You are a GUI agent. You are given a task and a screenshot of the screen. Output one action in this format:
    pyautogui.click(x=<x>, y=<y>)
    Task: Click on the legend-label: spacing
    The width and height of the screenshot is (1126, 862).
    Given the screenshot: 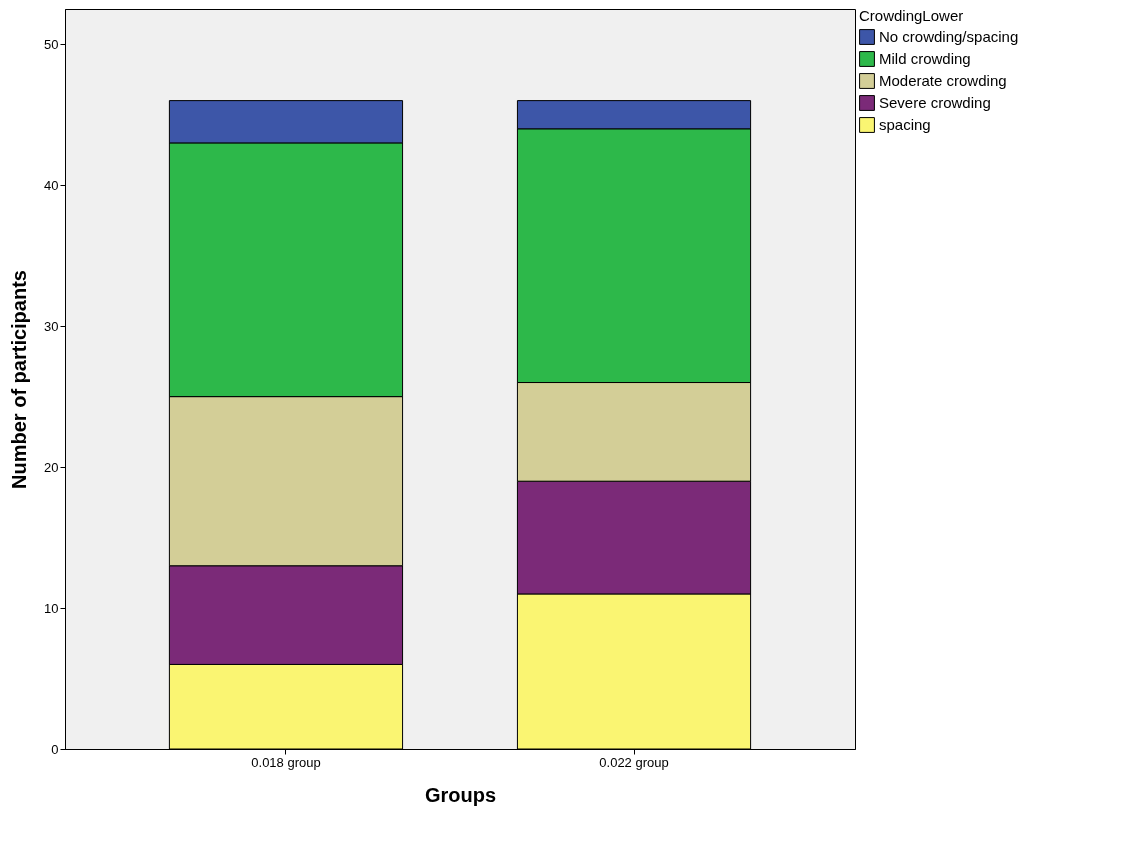 What is the action you would take?
    pyautogui.click(x=905, y=124)
    